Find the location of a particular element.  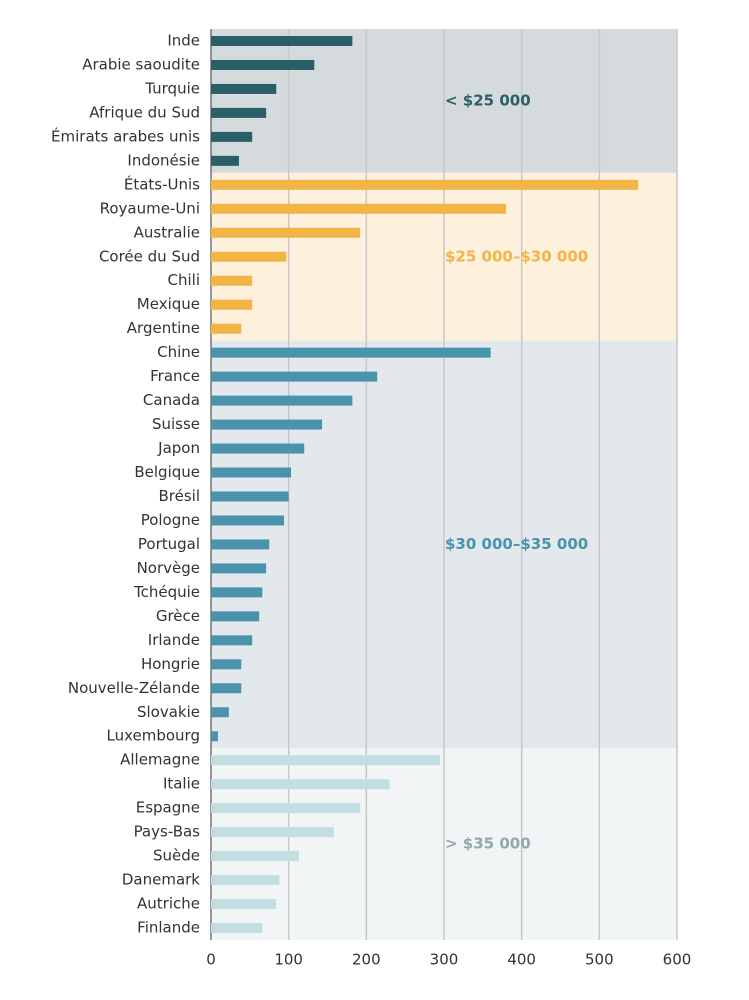

y-tick-label: Luxembourg is located at coordinates (154, 736).